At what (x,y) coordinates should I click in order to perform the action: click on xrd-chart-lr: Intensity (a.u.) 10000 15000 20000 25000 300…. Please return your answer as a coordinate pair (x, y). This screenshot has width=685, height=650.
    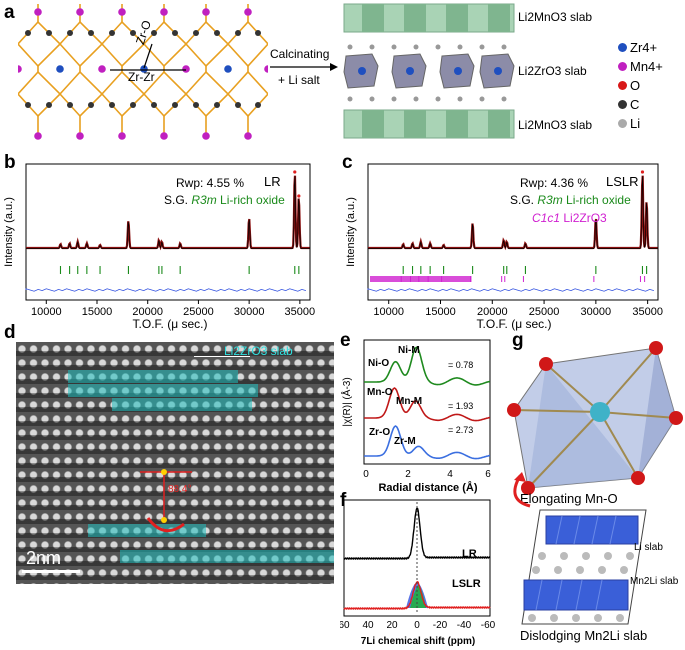
    Looking at the image, I should click on (159, 247).